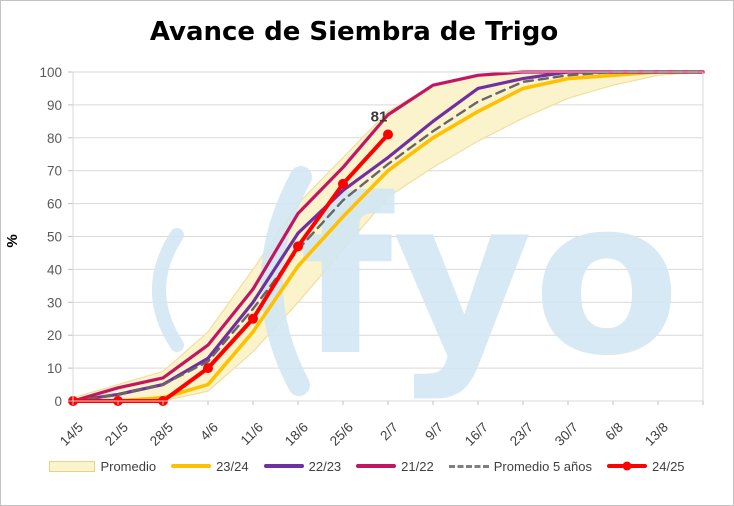 The width and height of the screenshot is (734, 506). What do you see at coordinates (12, 240) in the screenshot?
I see `y-axis-title: %` at bounding box center [12, 240].